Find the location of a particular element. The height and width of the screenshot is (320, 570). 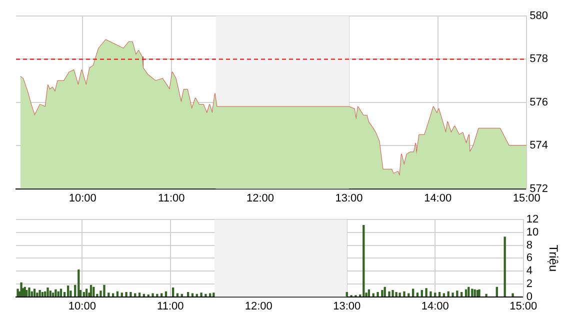

y-tick-label: 580 is located at coordinates (539, 16).